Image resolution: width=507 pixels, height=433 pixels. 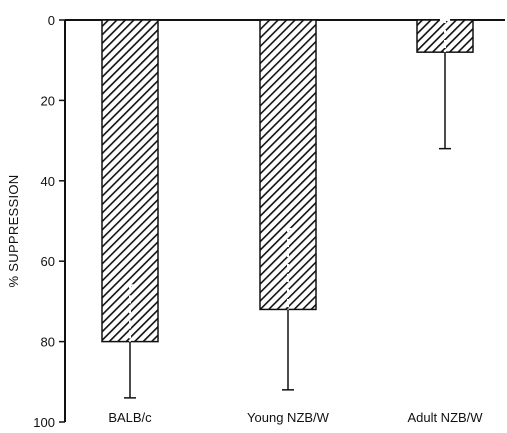 What do you see at coordinates (51, 20) in the screenshot?
I see `y-tick-label-0: 0` at bounding box center [51, 20].